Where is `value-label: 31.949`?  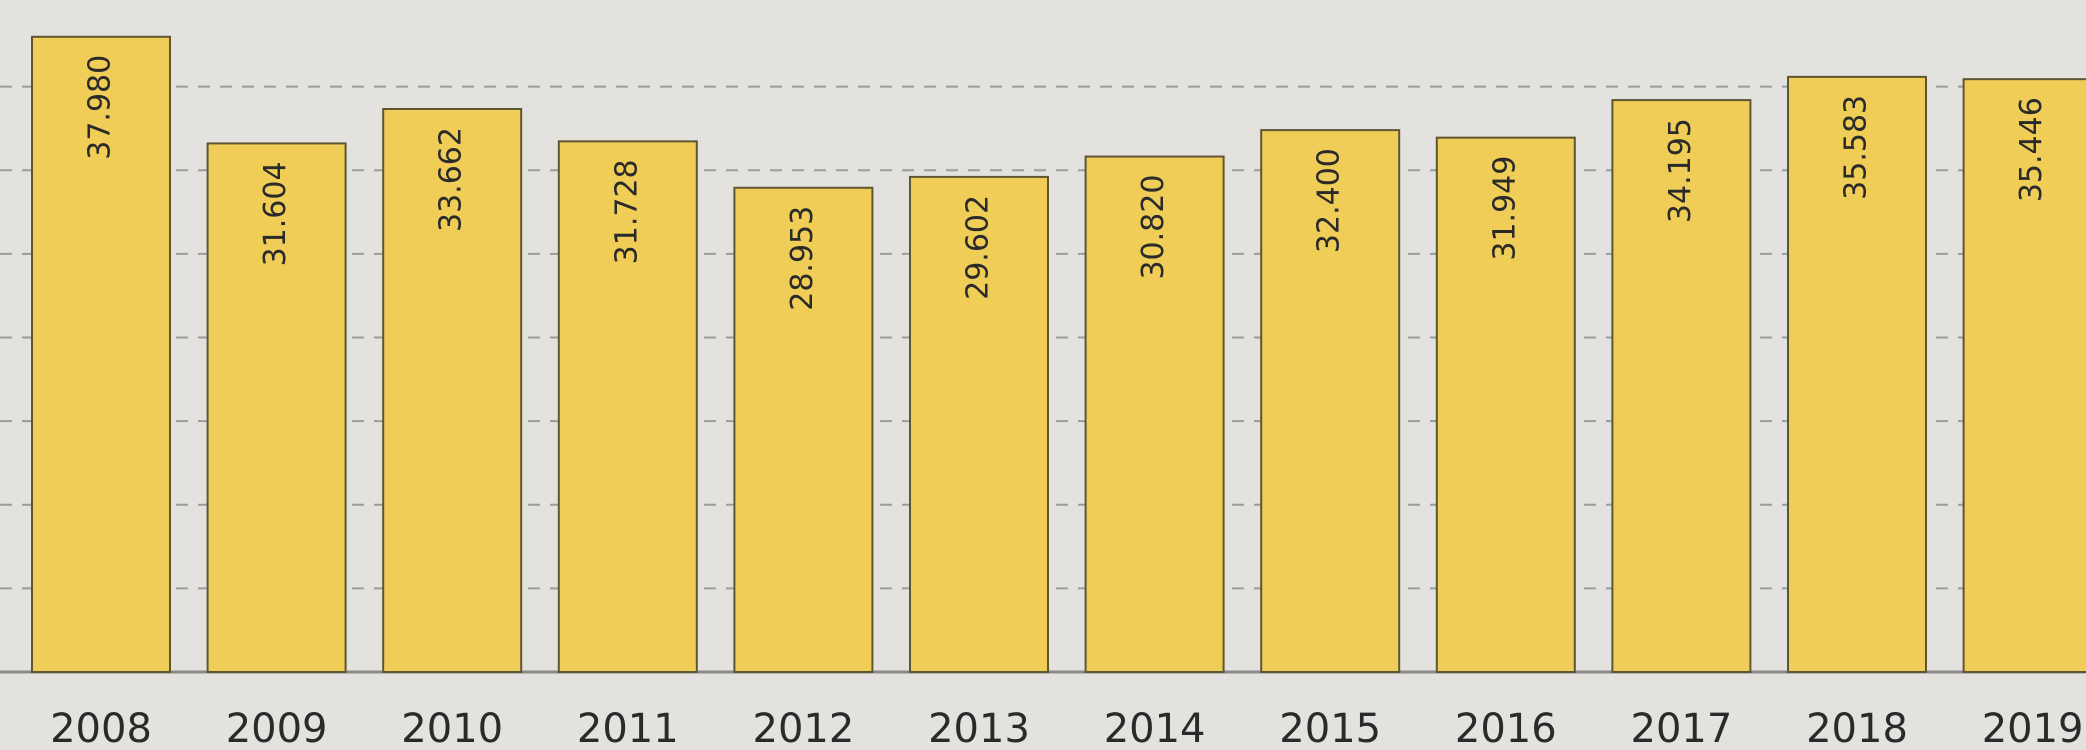
value-label: 31.949 is located at coordinates (1504, 208).